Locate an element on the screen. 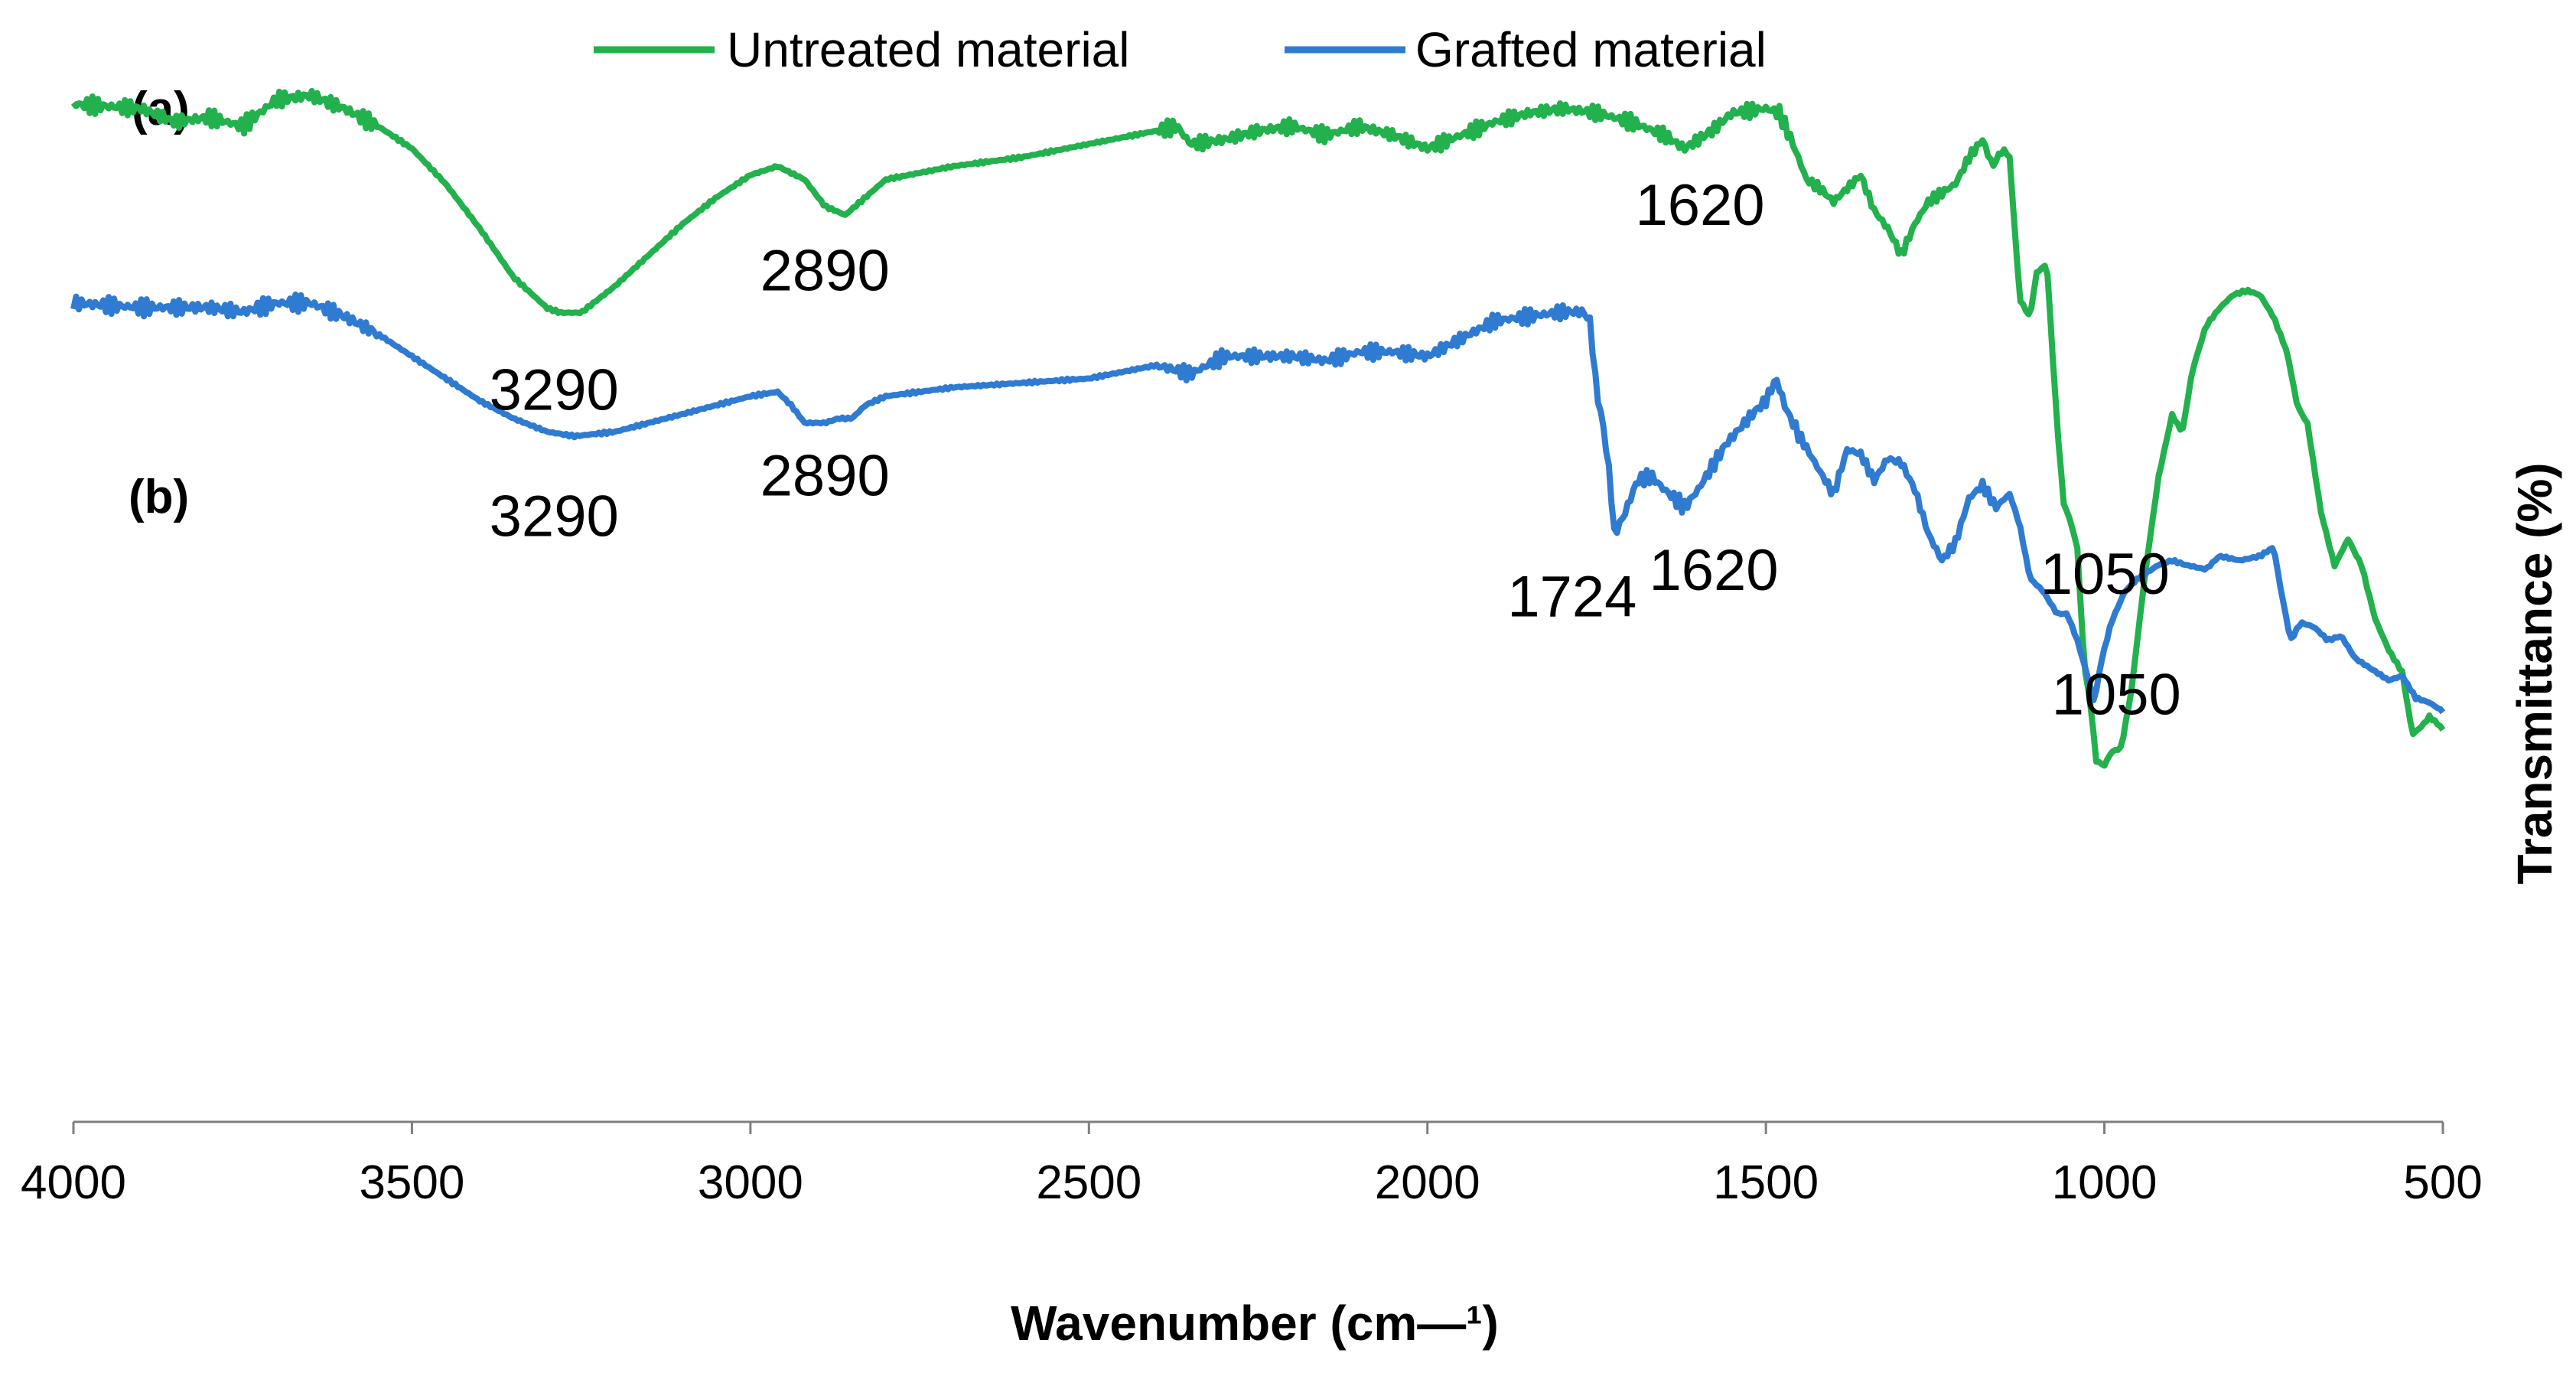 The width and height of the screenshot is (2576, 1379). x-axis-ticks: 4000 3500 3000 2500 2000 1500 1000 500 is located at coordinates (1252, 1165).